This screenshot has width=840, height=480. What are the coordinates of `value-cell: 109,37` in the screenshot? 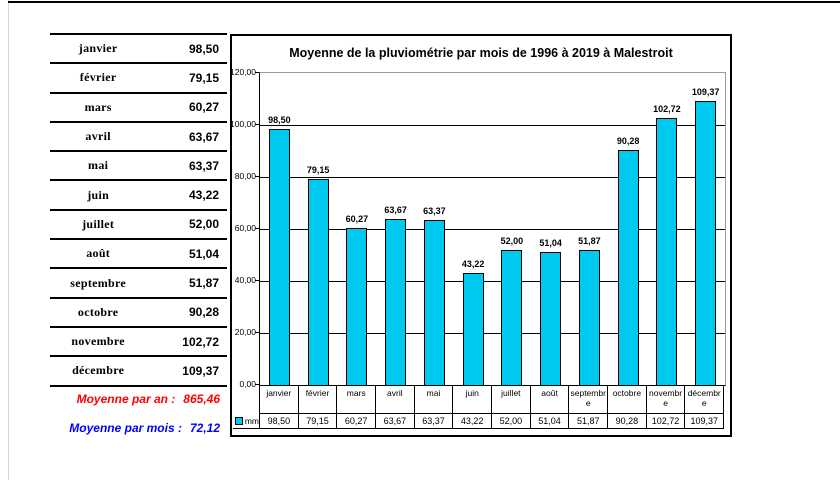 It's located at (200, 370).